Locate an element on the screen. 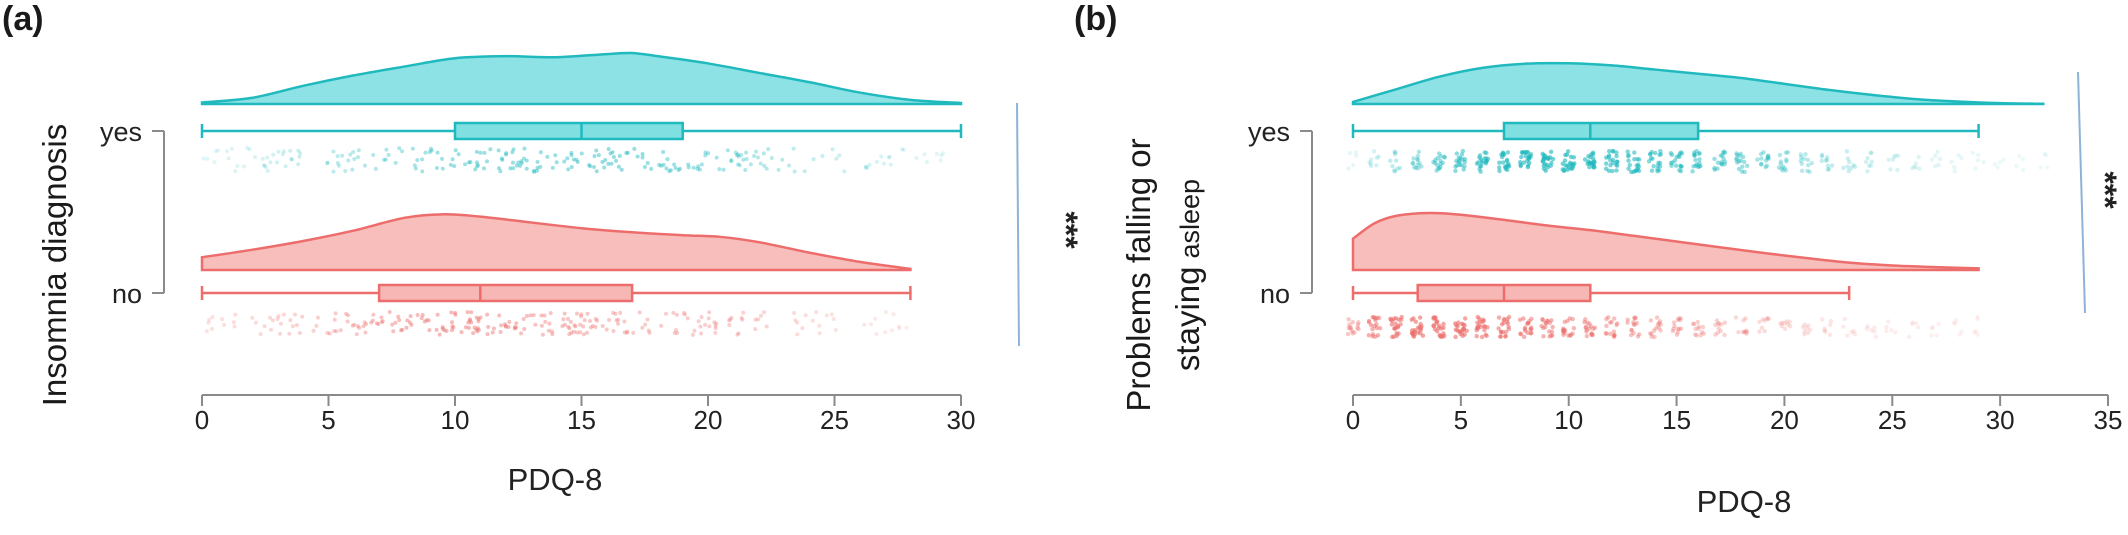  panel-b-yes-category-label: yes is located at coordinates (1269, 132).